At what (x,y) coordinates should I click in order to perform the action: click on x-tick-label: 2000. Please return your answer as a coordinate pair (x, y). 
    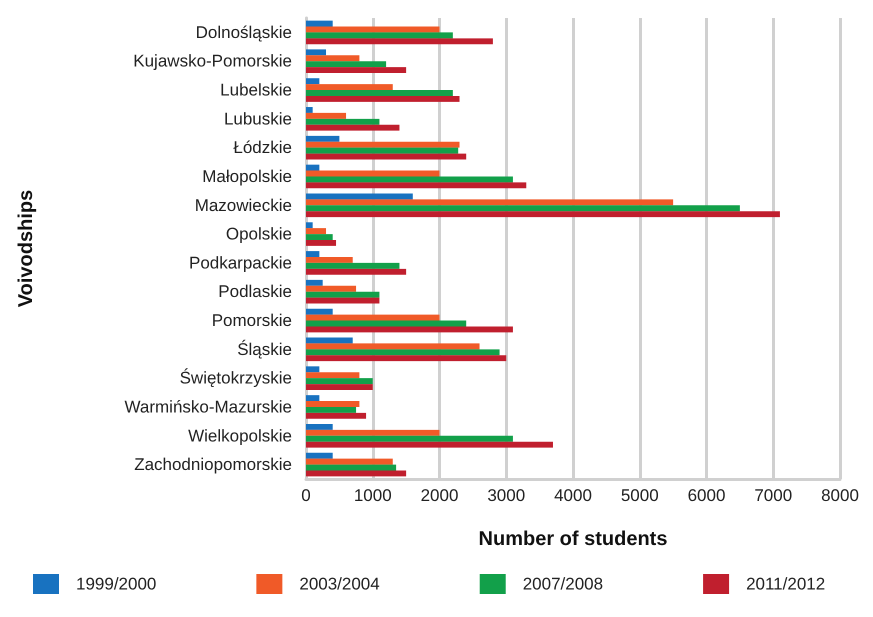
    Looking at the image, I should click on (439, 495).